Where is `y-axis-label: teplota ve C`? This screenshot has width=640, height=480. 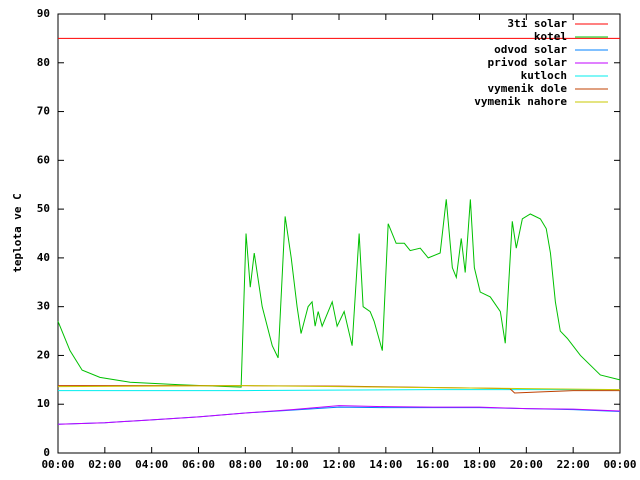
y-axis-label: teplota ve C is located at coordinates (17, 232).